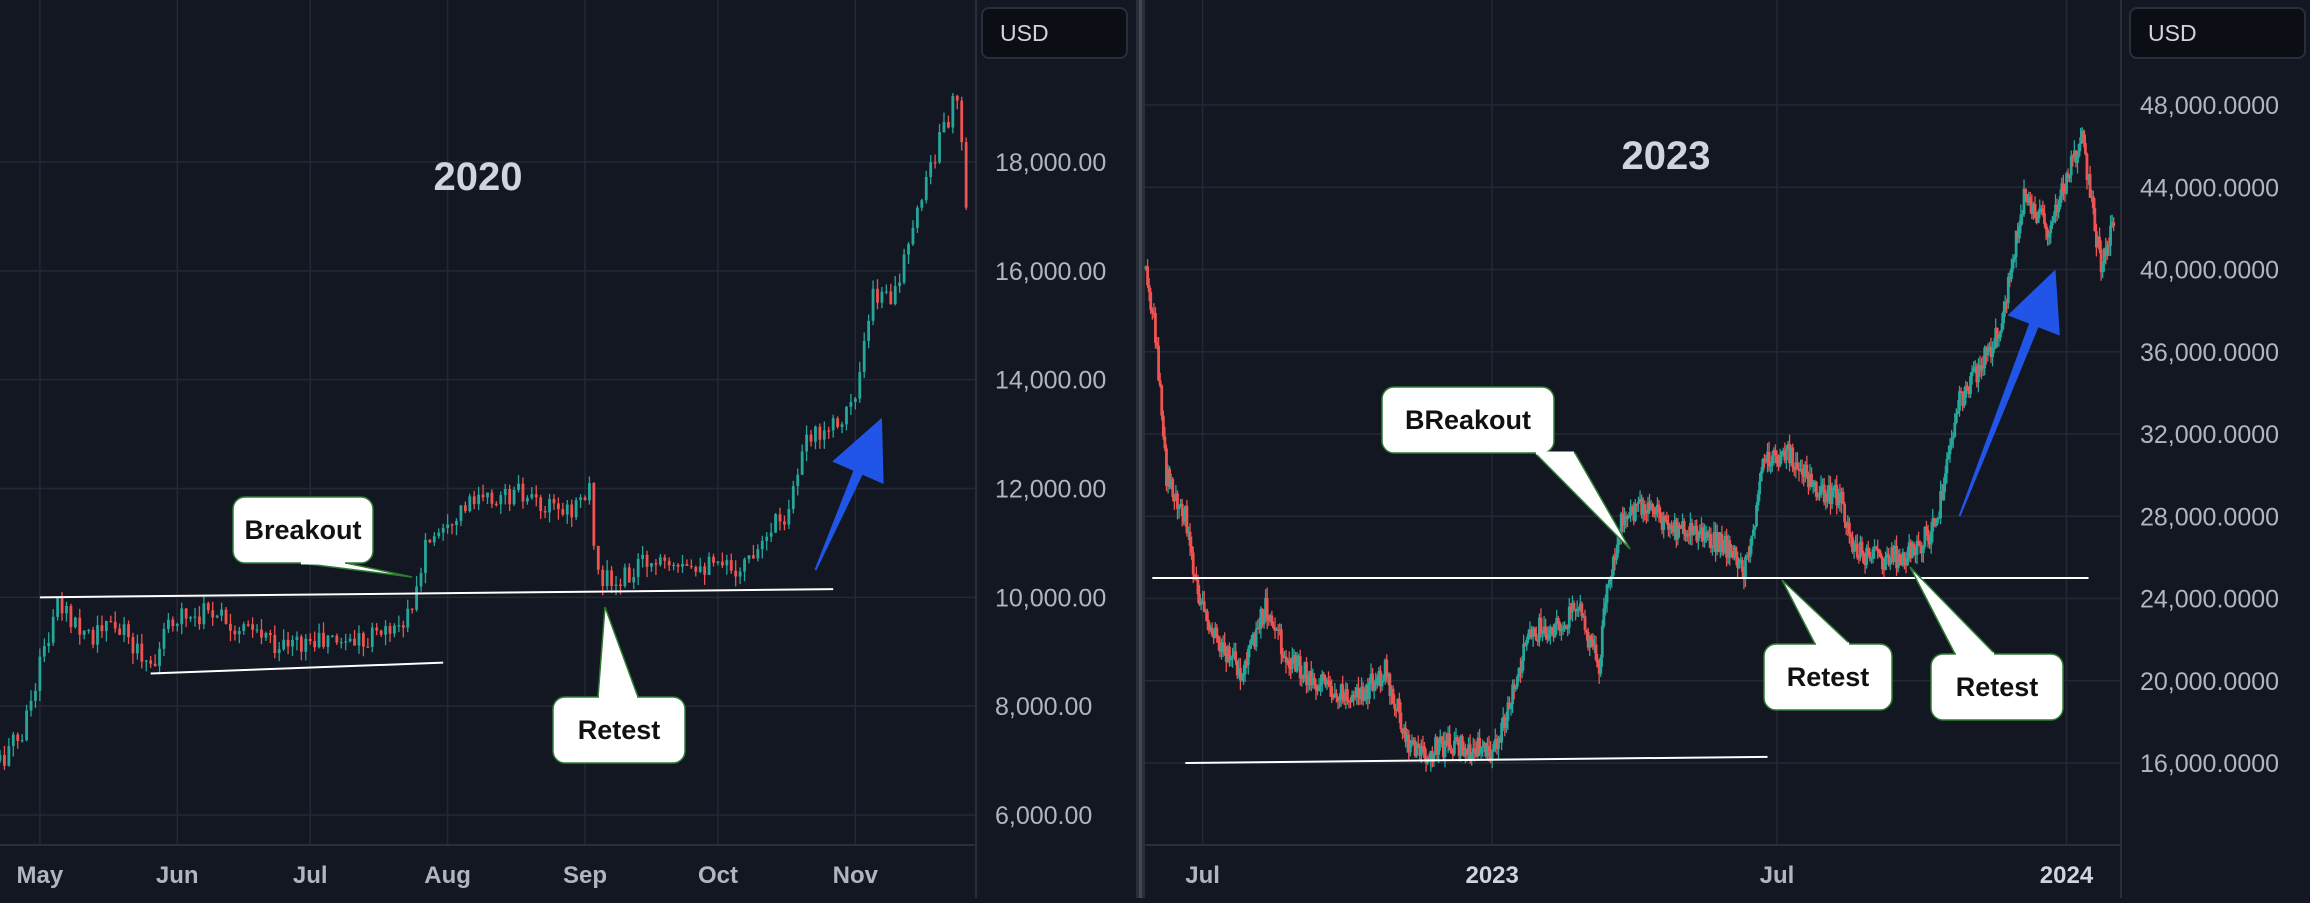 The image size is (2310, 903). What do you see at coordinates (1468, 420) in the screenshot?
I see `callout-label: BReakout` at bounding box center [1468, 420].